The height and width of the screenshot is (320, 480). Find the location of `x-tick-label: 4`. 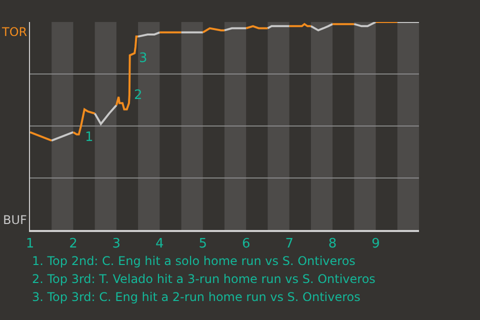

x-tick-label: 4 is located at coordinates (160, 244).